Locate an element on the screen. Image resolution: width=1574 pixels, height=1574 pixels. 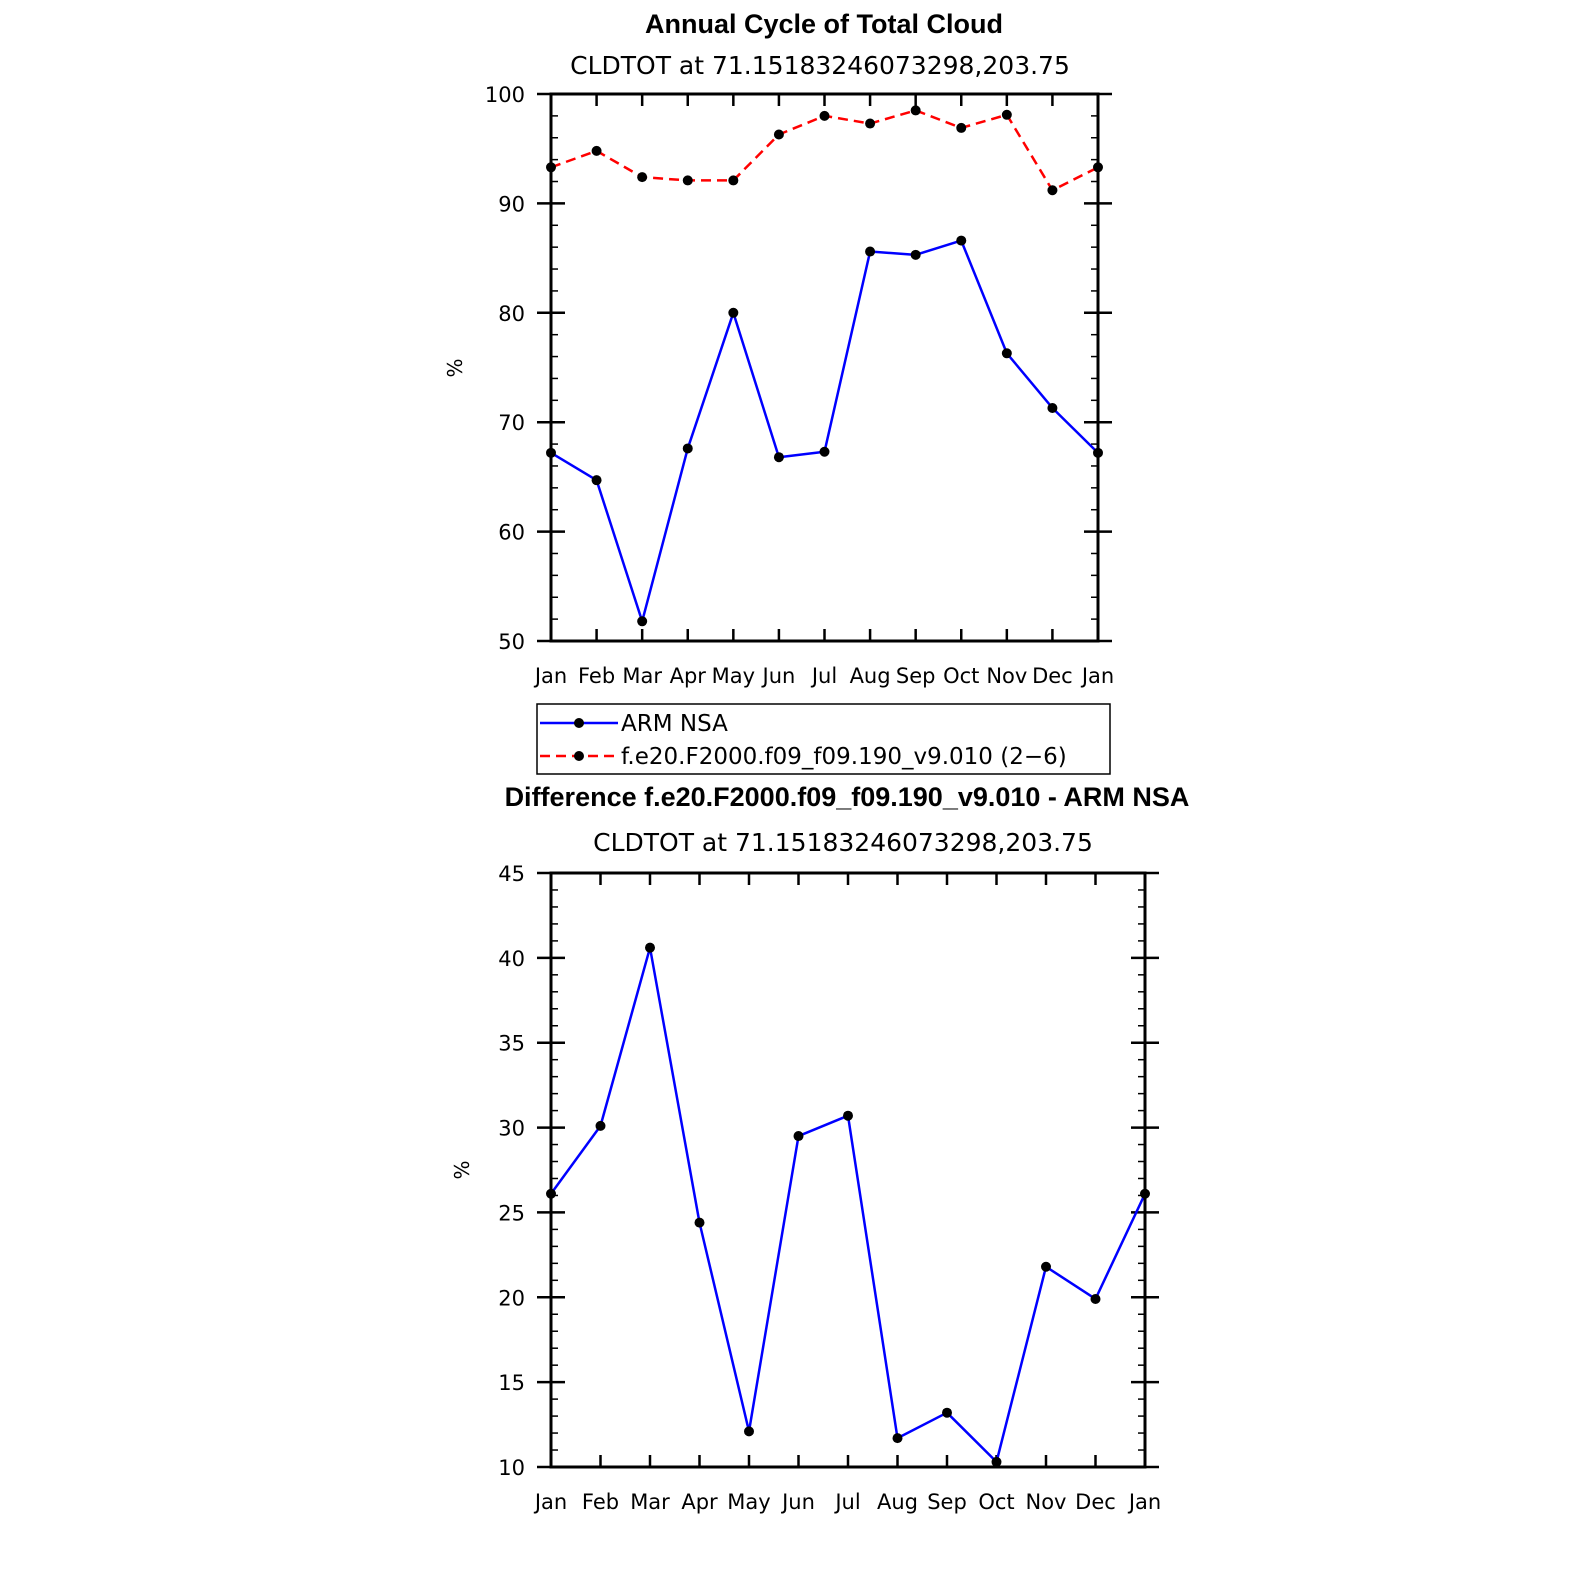
chart2-y-tick-label: 15 is located at coordinates (511, 1383).